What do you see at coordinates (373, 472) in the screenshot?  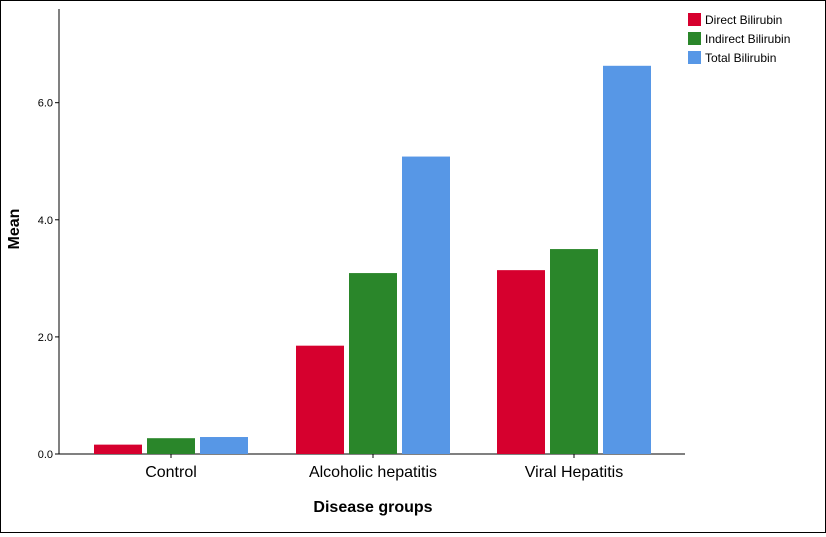 I see `x-tick-label: Alcoholic hepatitis` at bounding box center [373, 472].